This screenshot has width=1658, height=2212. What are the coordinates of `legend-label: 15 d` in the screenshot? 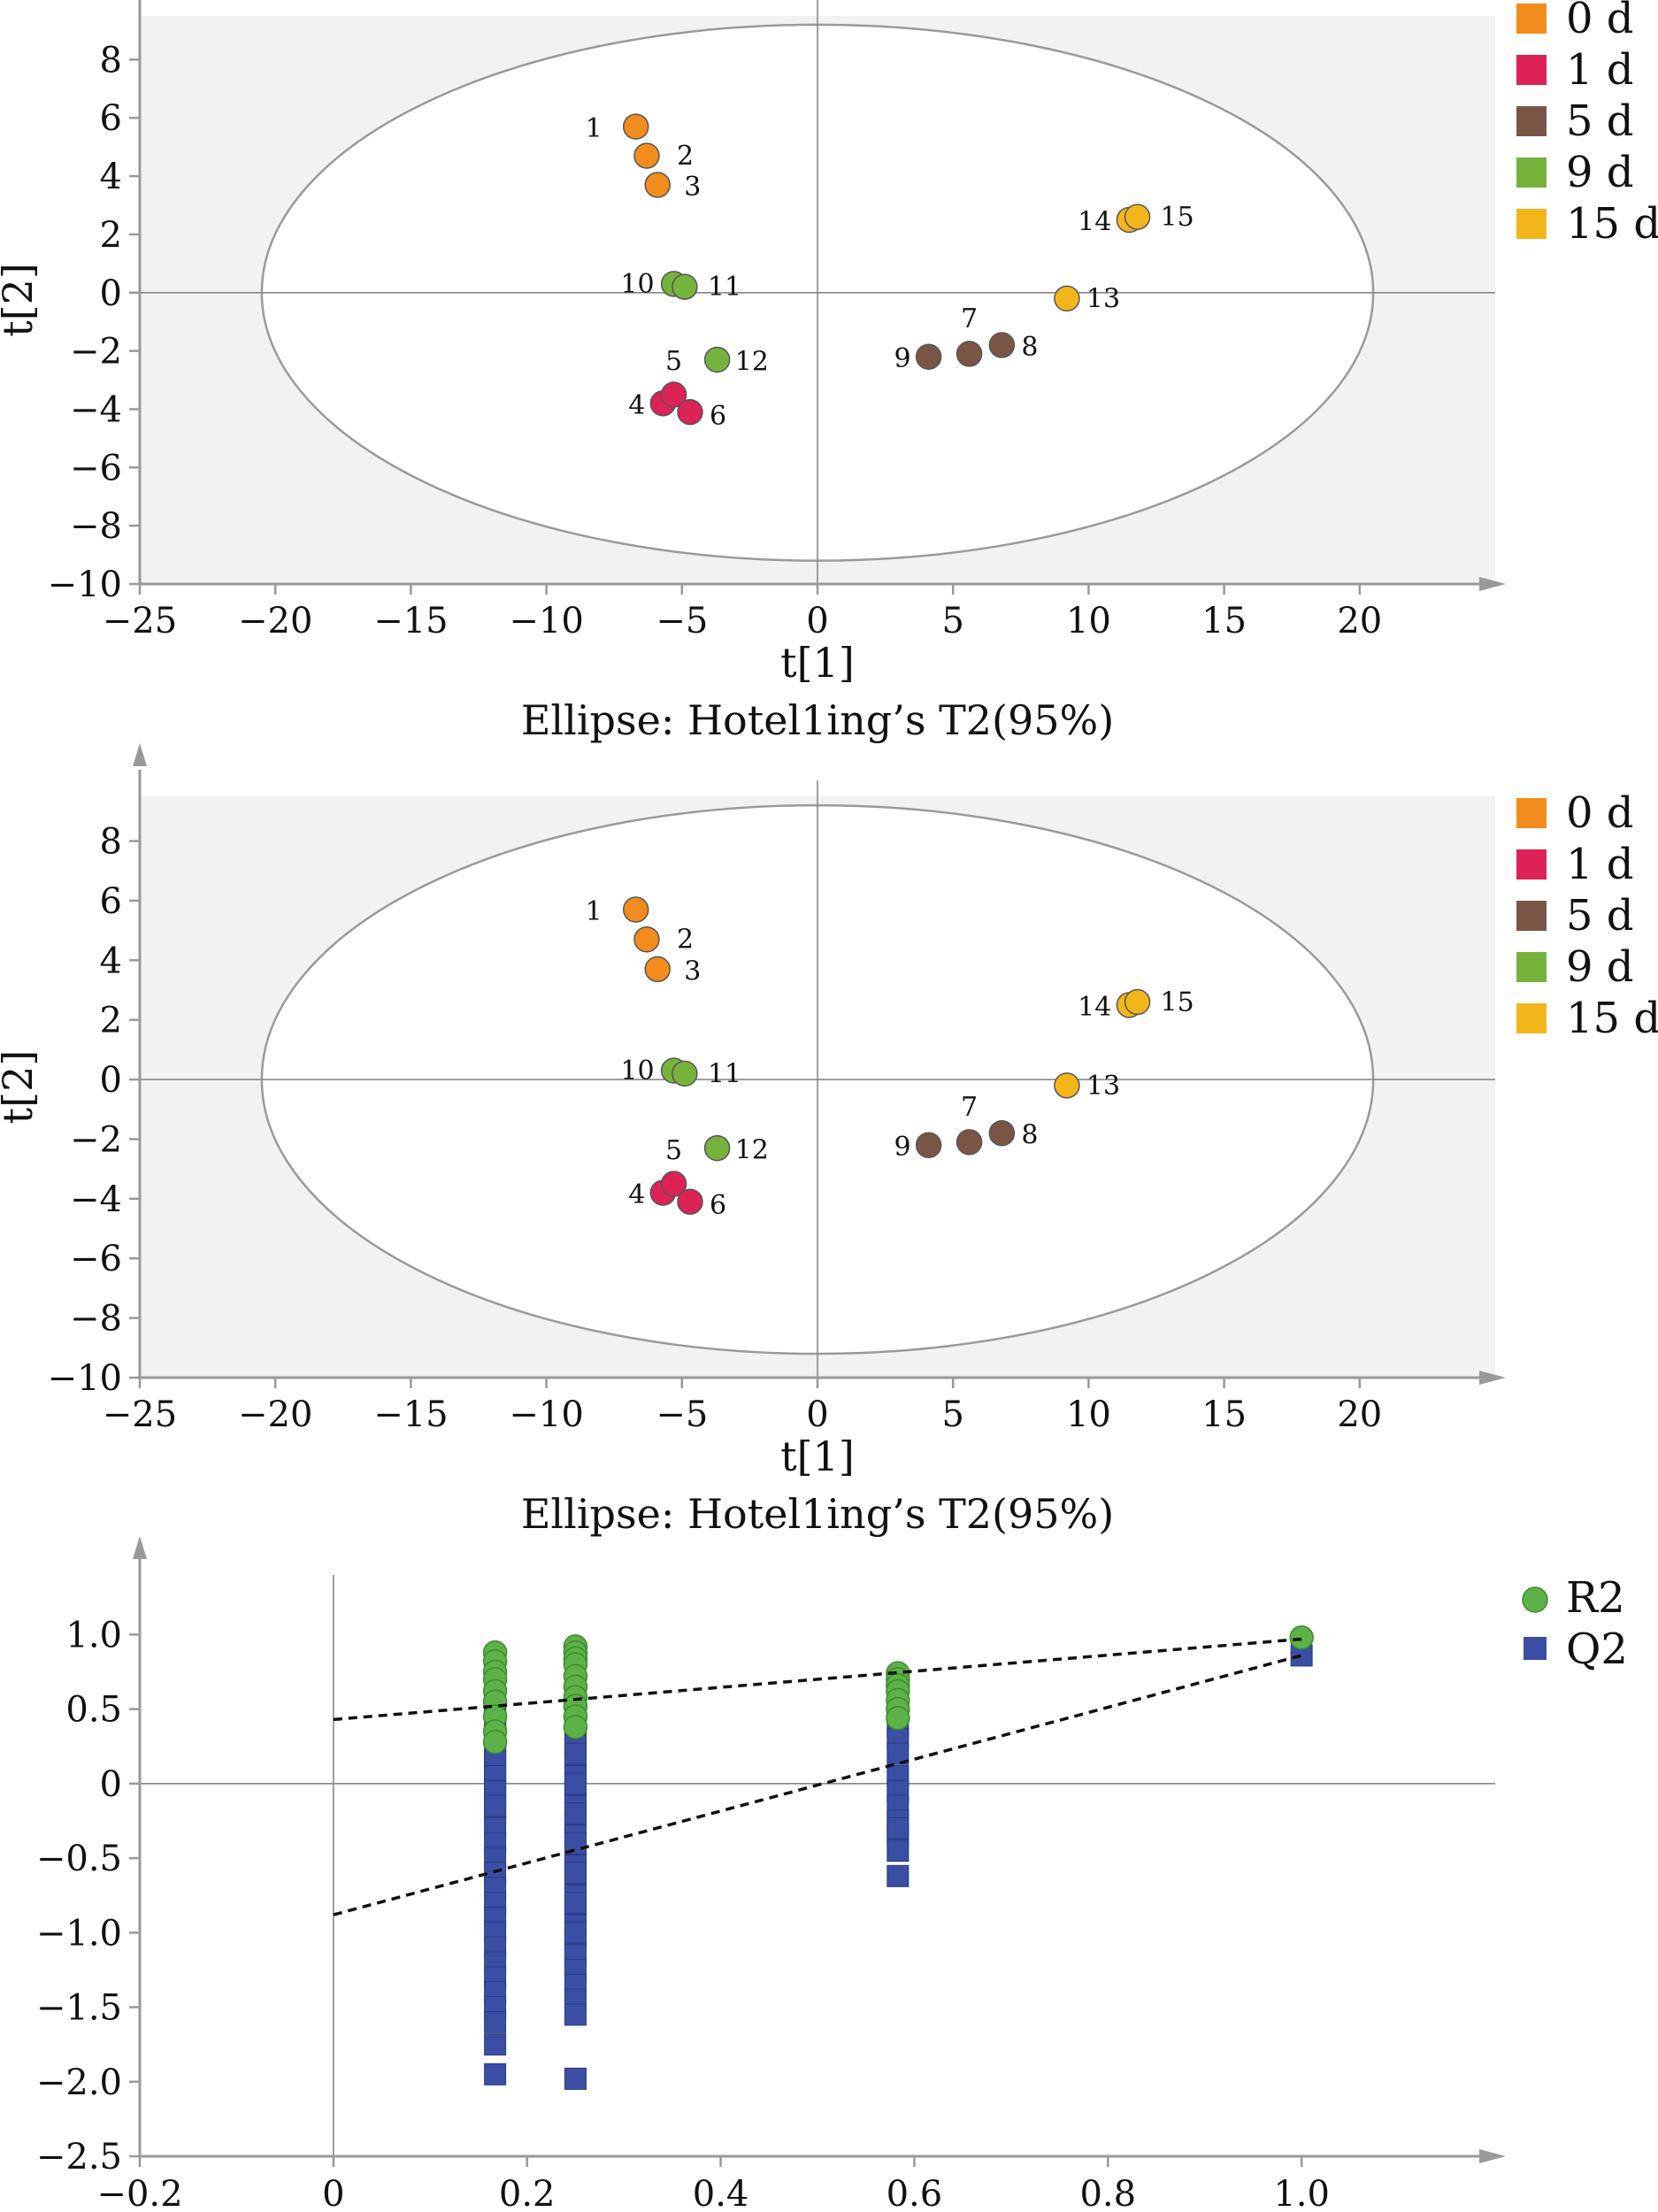 It's located at (1612, 224).